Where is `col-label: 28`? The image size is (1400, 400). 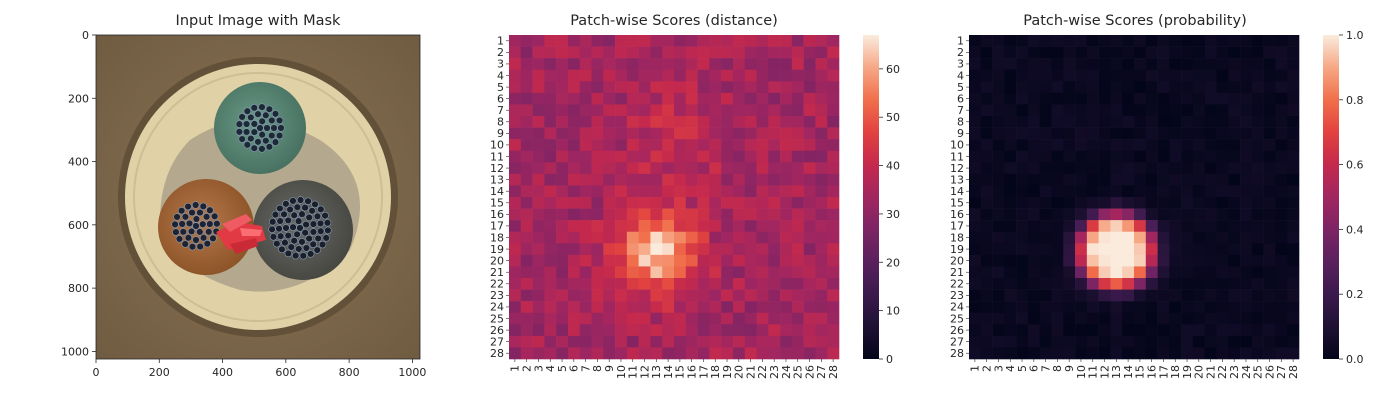
col-label: 28 is located at coordinates (833, 372).